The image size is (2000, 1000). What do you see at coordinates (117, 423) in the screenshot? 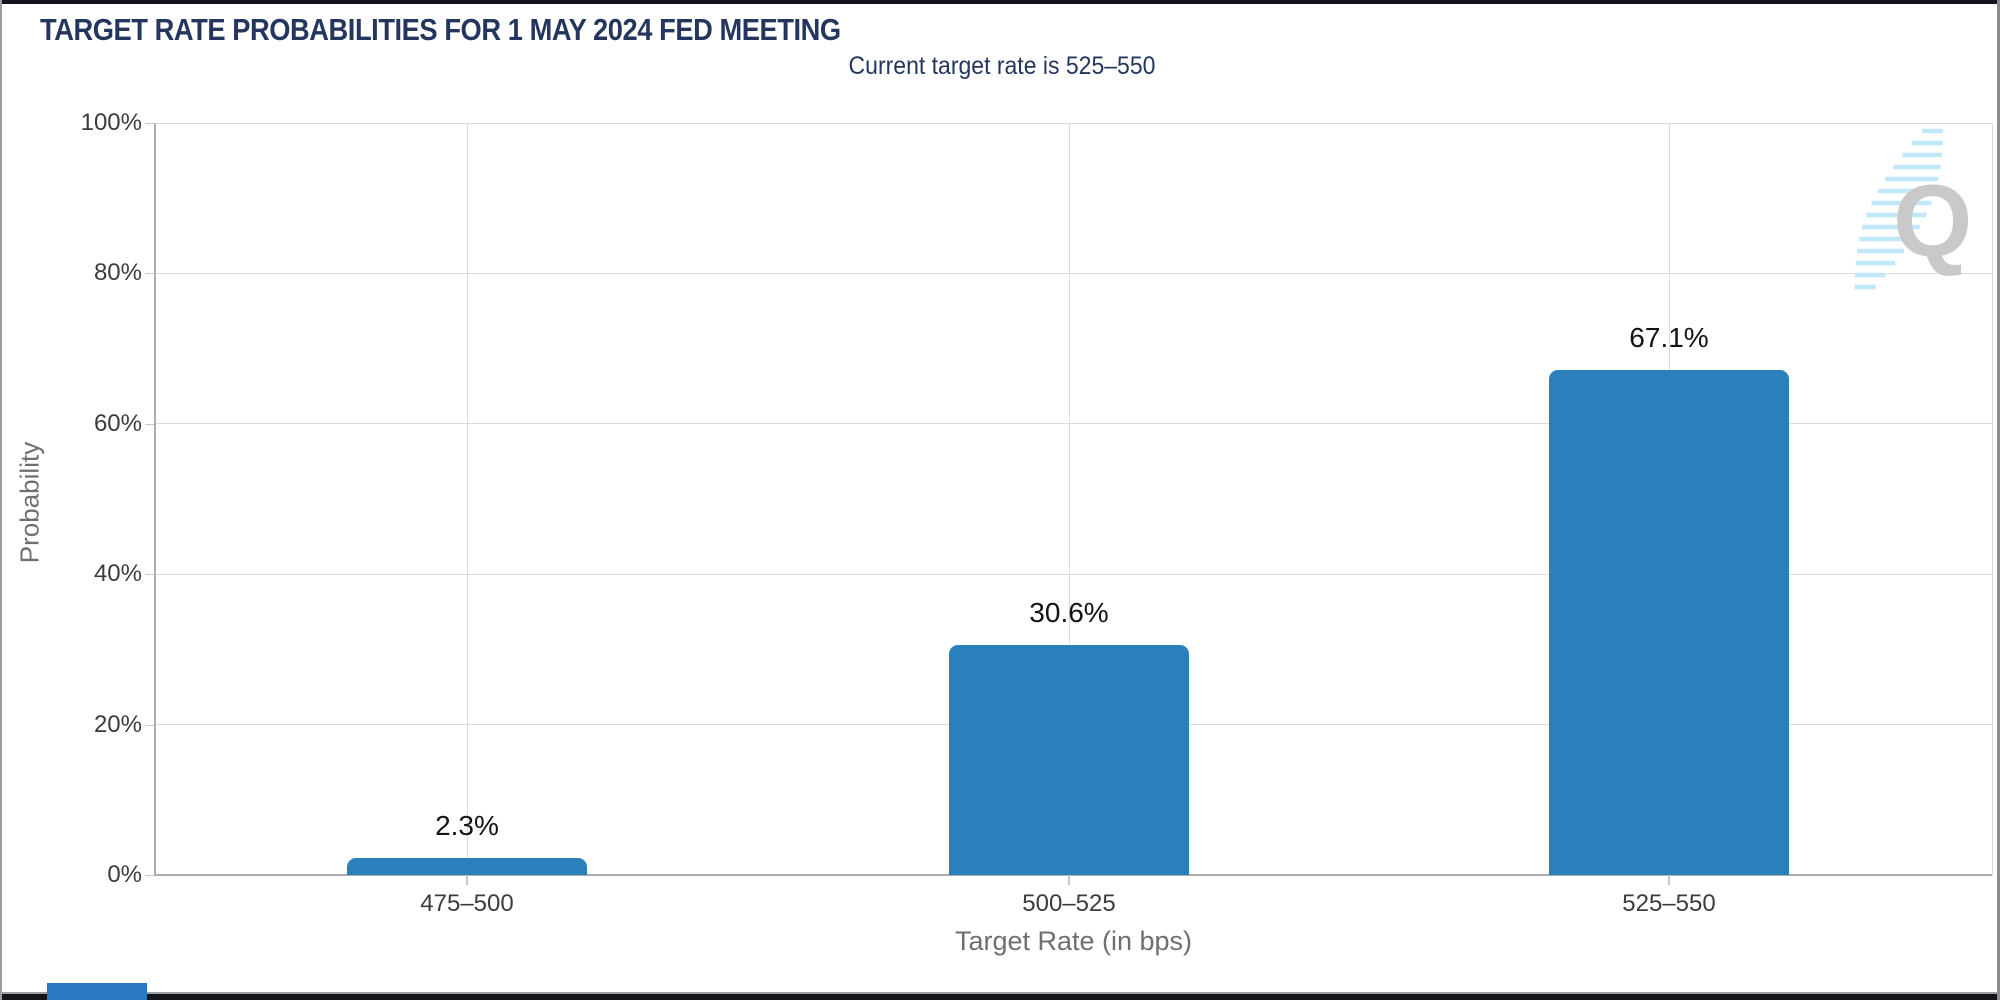
I see `y-tick-label: 60%` at bounding box center [117, 423].